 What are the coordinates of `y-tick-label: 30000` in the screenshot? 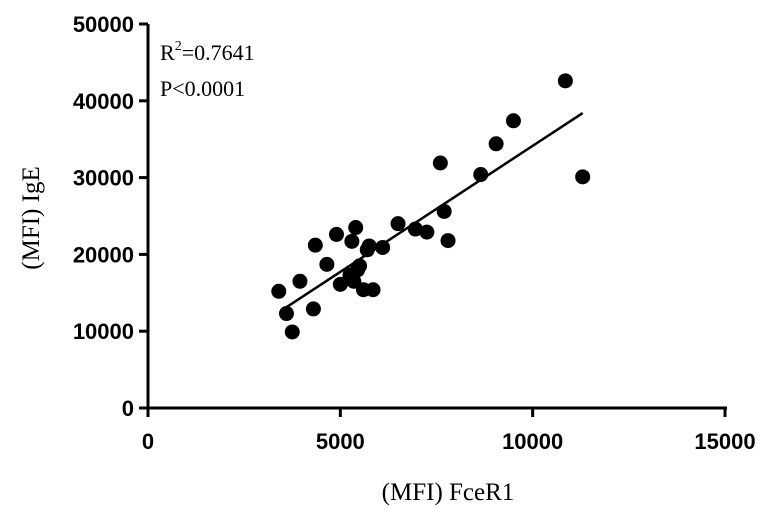 It's located at (103, 178).